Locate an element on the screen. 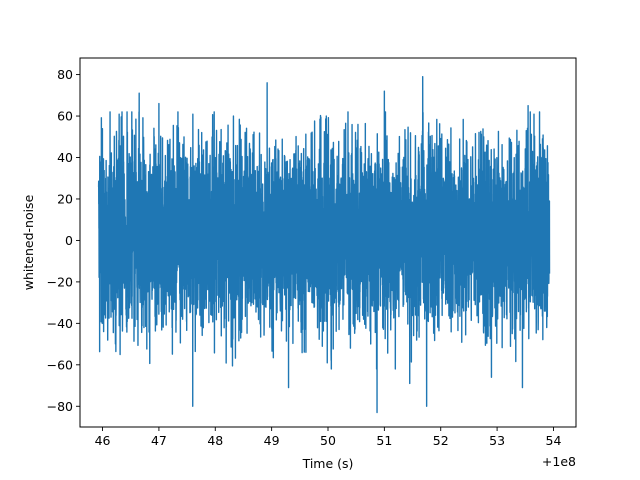 This screenshot has height=480, width=640. y-tick-label: 60 is located at coordinates (65, 116).